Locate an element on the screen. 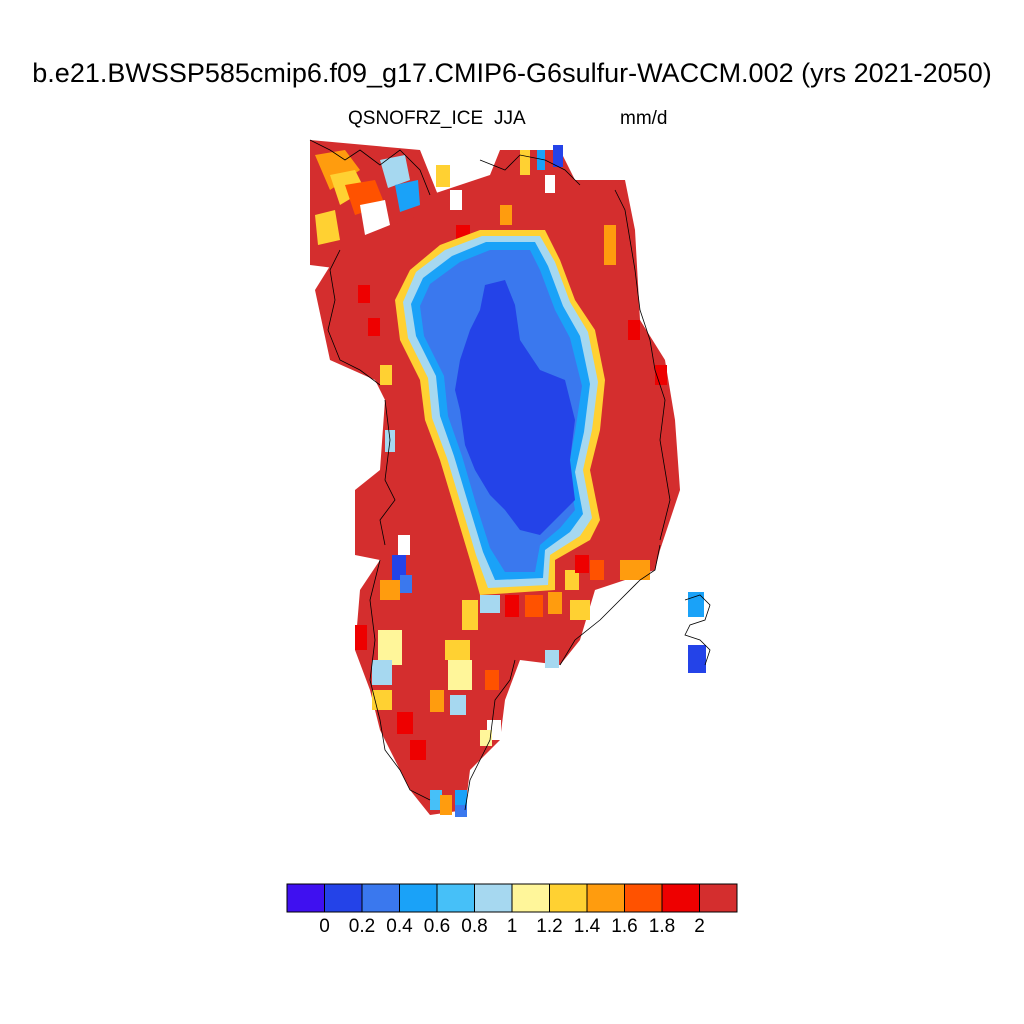  colorbar-tick-label: 1.6 is located at coordinates (624, 926).